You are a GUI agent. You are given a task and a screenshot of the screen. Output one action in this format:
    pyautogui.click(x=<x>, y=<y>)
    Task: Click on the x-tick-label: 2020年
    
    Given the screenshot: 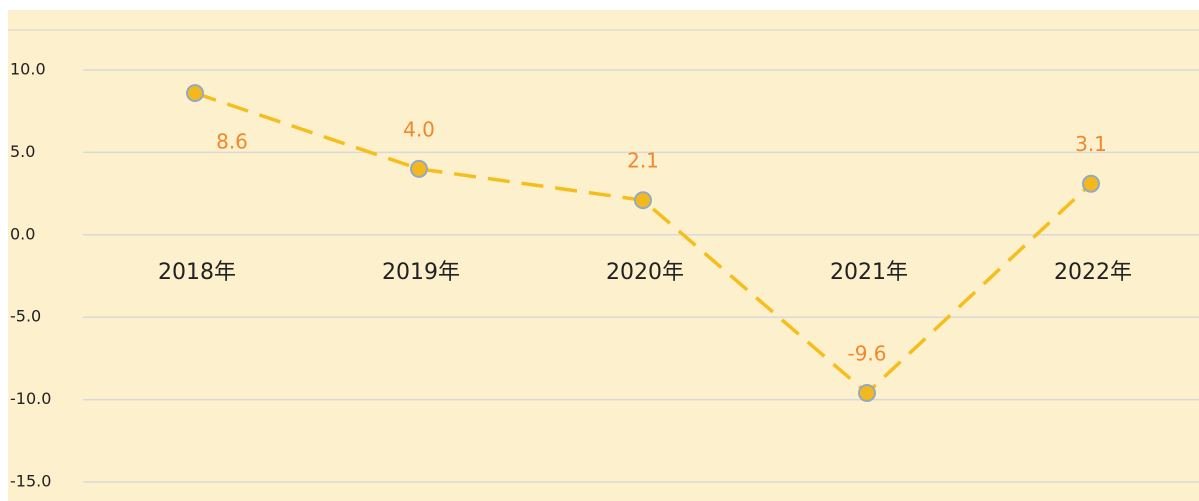 What is the action you would take?
    pyautogui.click(x=645, y=272)
    